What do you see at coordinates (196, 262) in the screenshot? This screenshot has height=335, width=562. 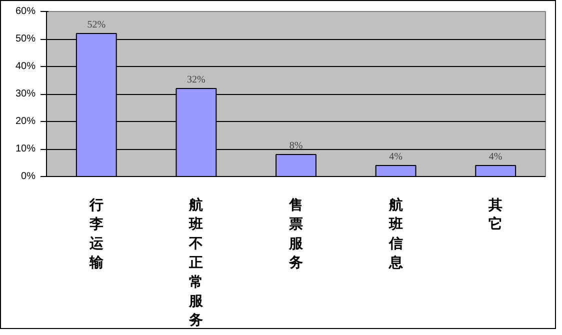 I see `x-tick-label: 航班不正常服务` at bounding box center [196, 262].